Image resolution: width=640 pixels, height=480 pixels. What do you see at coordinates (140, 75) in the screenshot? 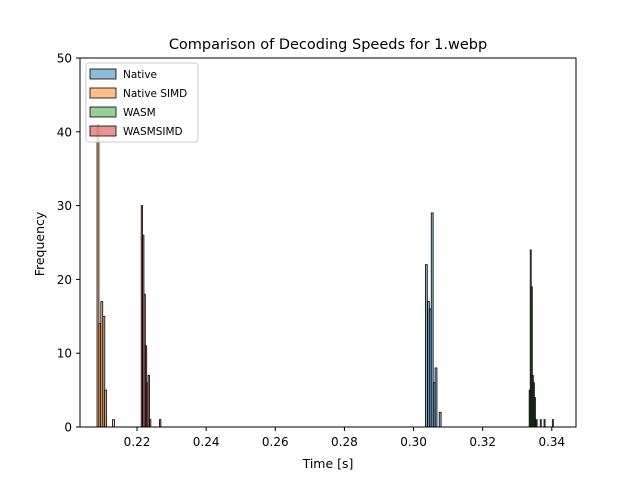
I see `legend-label: Native` at bounding box center [140, 75].